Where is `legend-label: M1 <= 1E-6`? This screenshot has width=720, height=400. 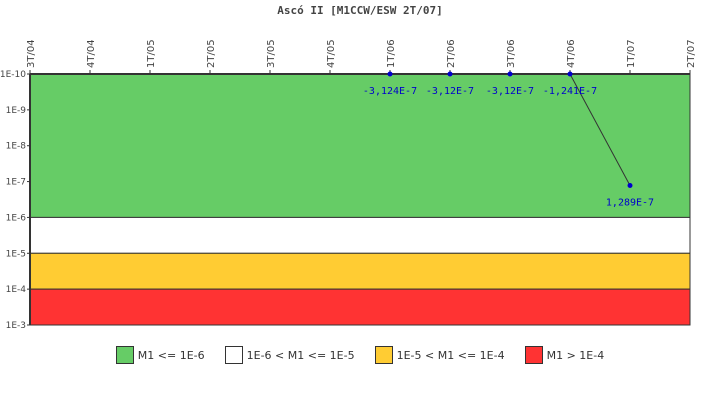 legend-label: M1 <= 1E-6 is located at coordinates (171, 355).